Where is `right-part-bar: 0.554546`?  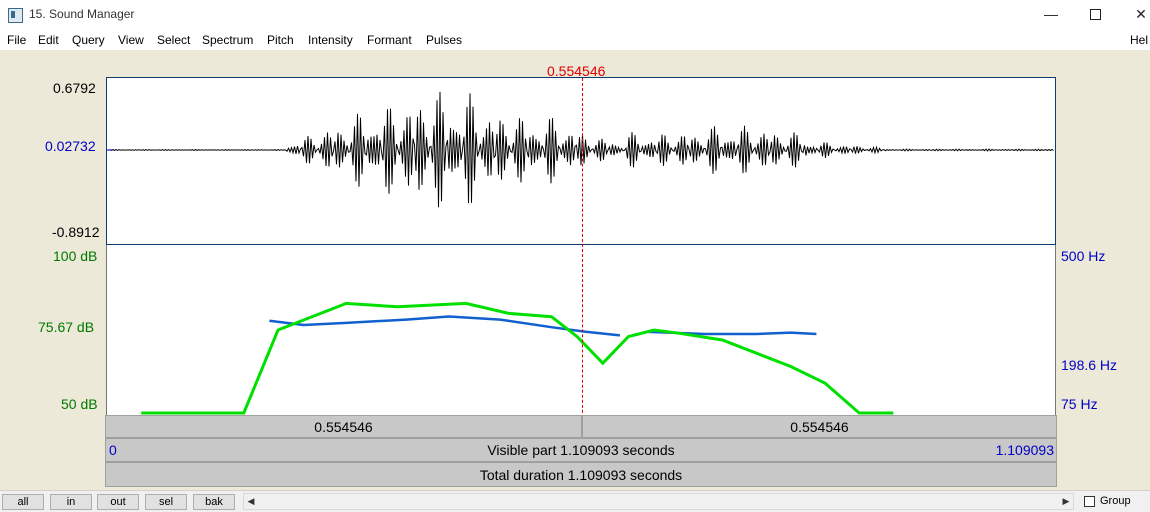 right-part-bar: 0.554546 is located at coordinates (819, 426).